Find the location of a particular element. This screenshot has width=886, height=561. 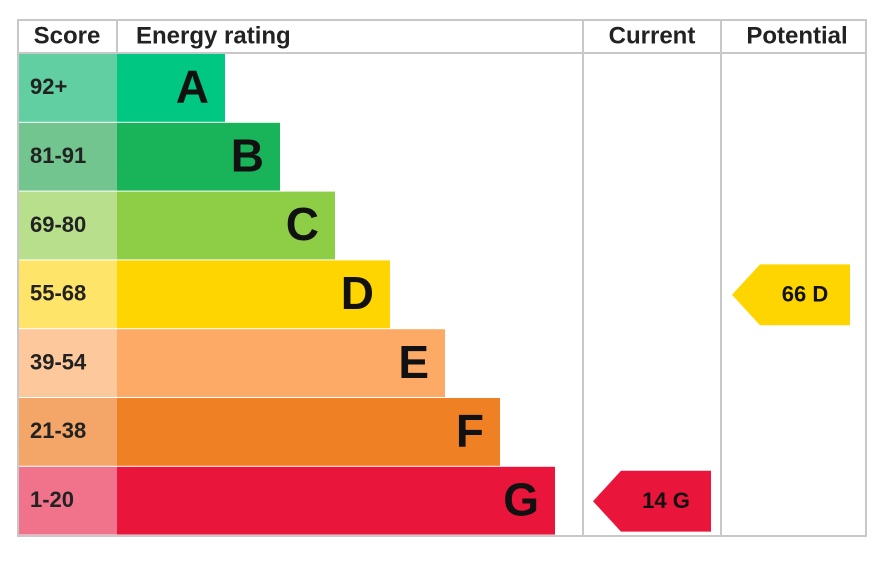

rating-arrow-label: 14 G is located at coordinates (666, 500).